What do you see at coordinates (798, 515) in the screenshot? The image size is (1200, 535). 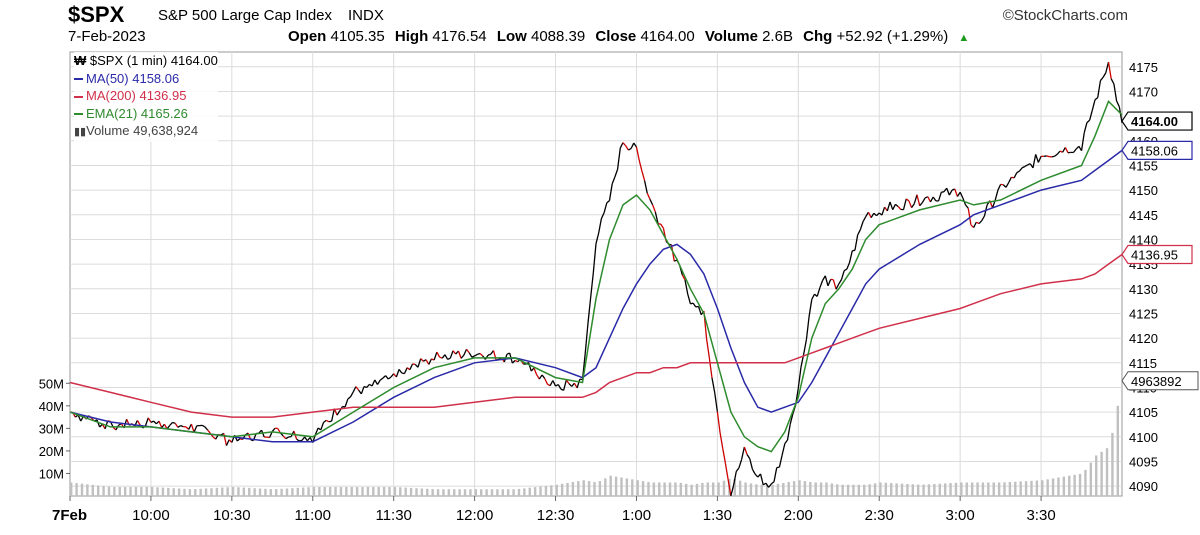 I see `x-tick-label: 2:00` at bounding box center [798, 515].